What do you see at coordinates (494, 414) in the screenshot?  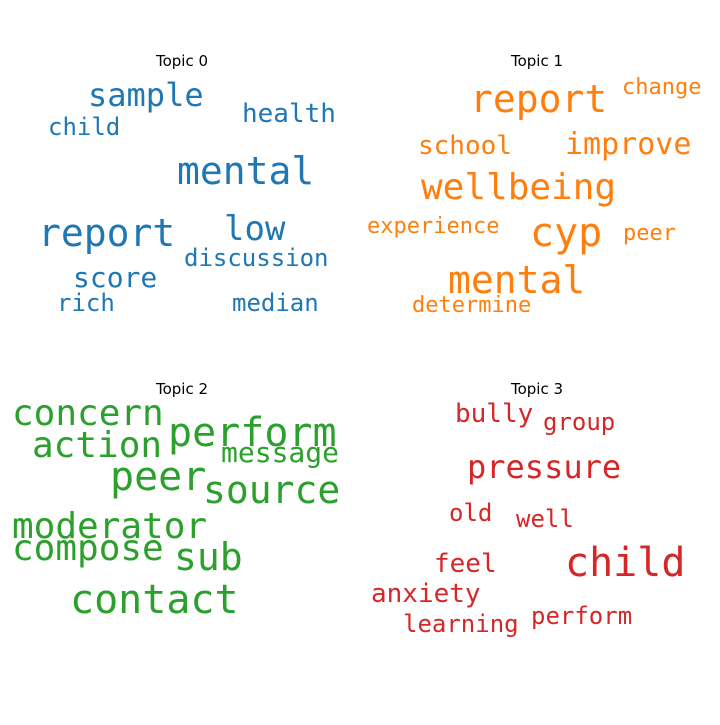 I see `word-bully: bully` at bounding box center [494, 414].